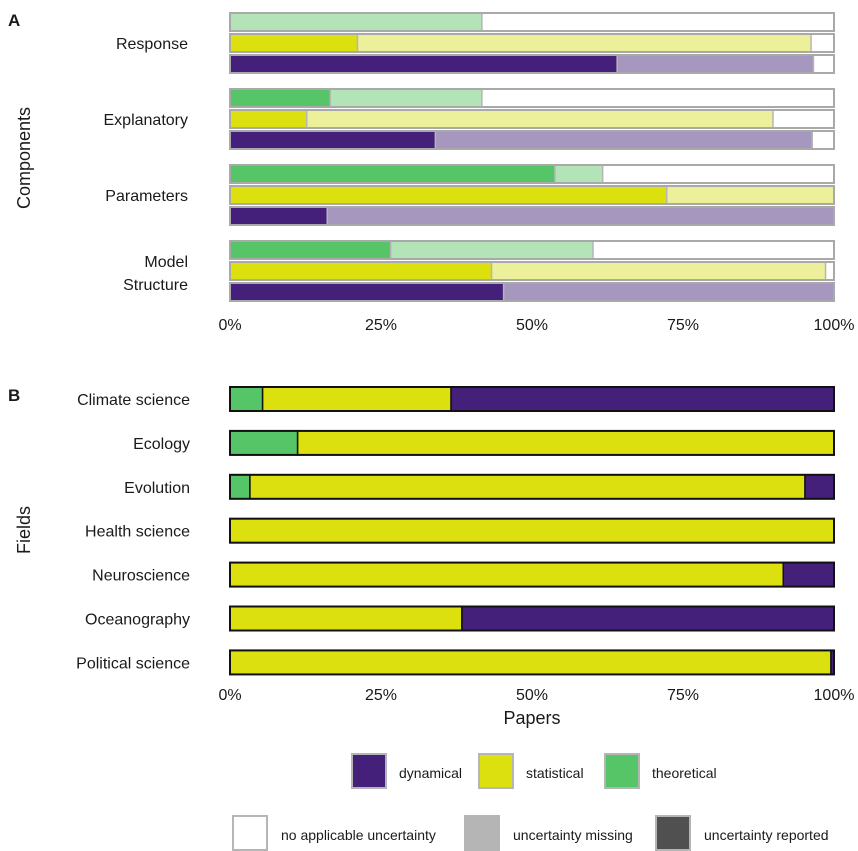 This screenshot has height=851, width=858. Describe the element at coordinates (146, 120) in the screenshot. I see `component-label: Explanatory` at that location.